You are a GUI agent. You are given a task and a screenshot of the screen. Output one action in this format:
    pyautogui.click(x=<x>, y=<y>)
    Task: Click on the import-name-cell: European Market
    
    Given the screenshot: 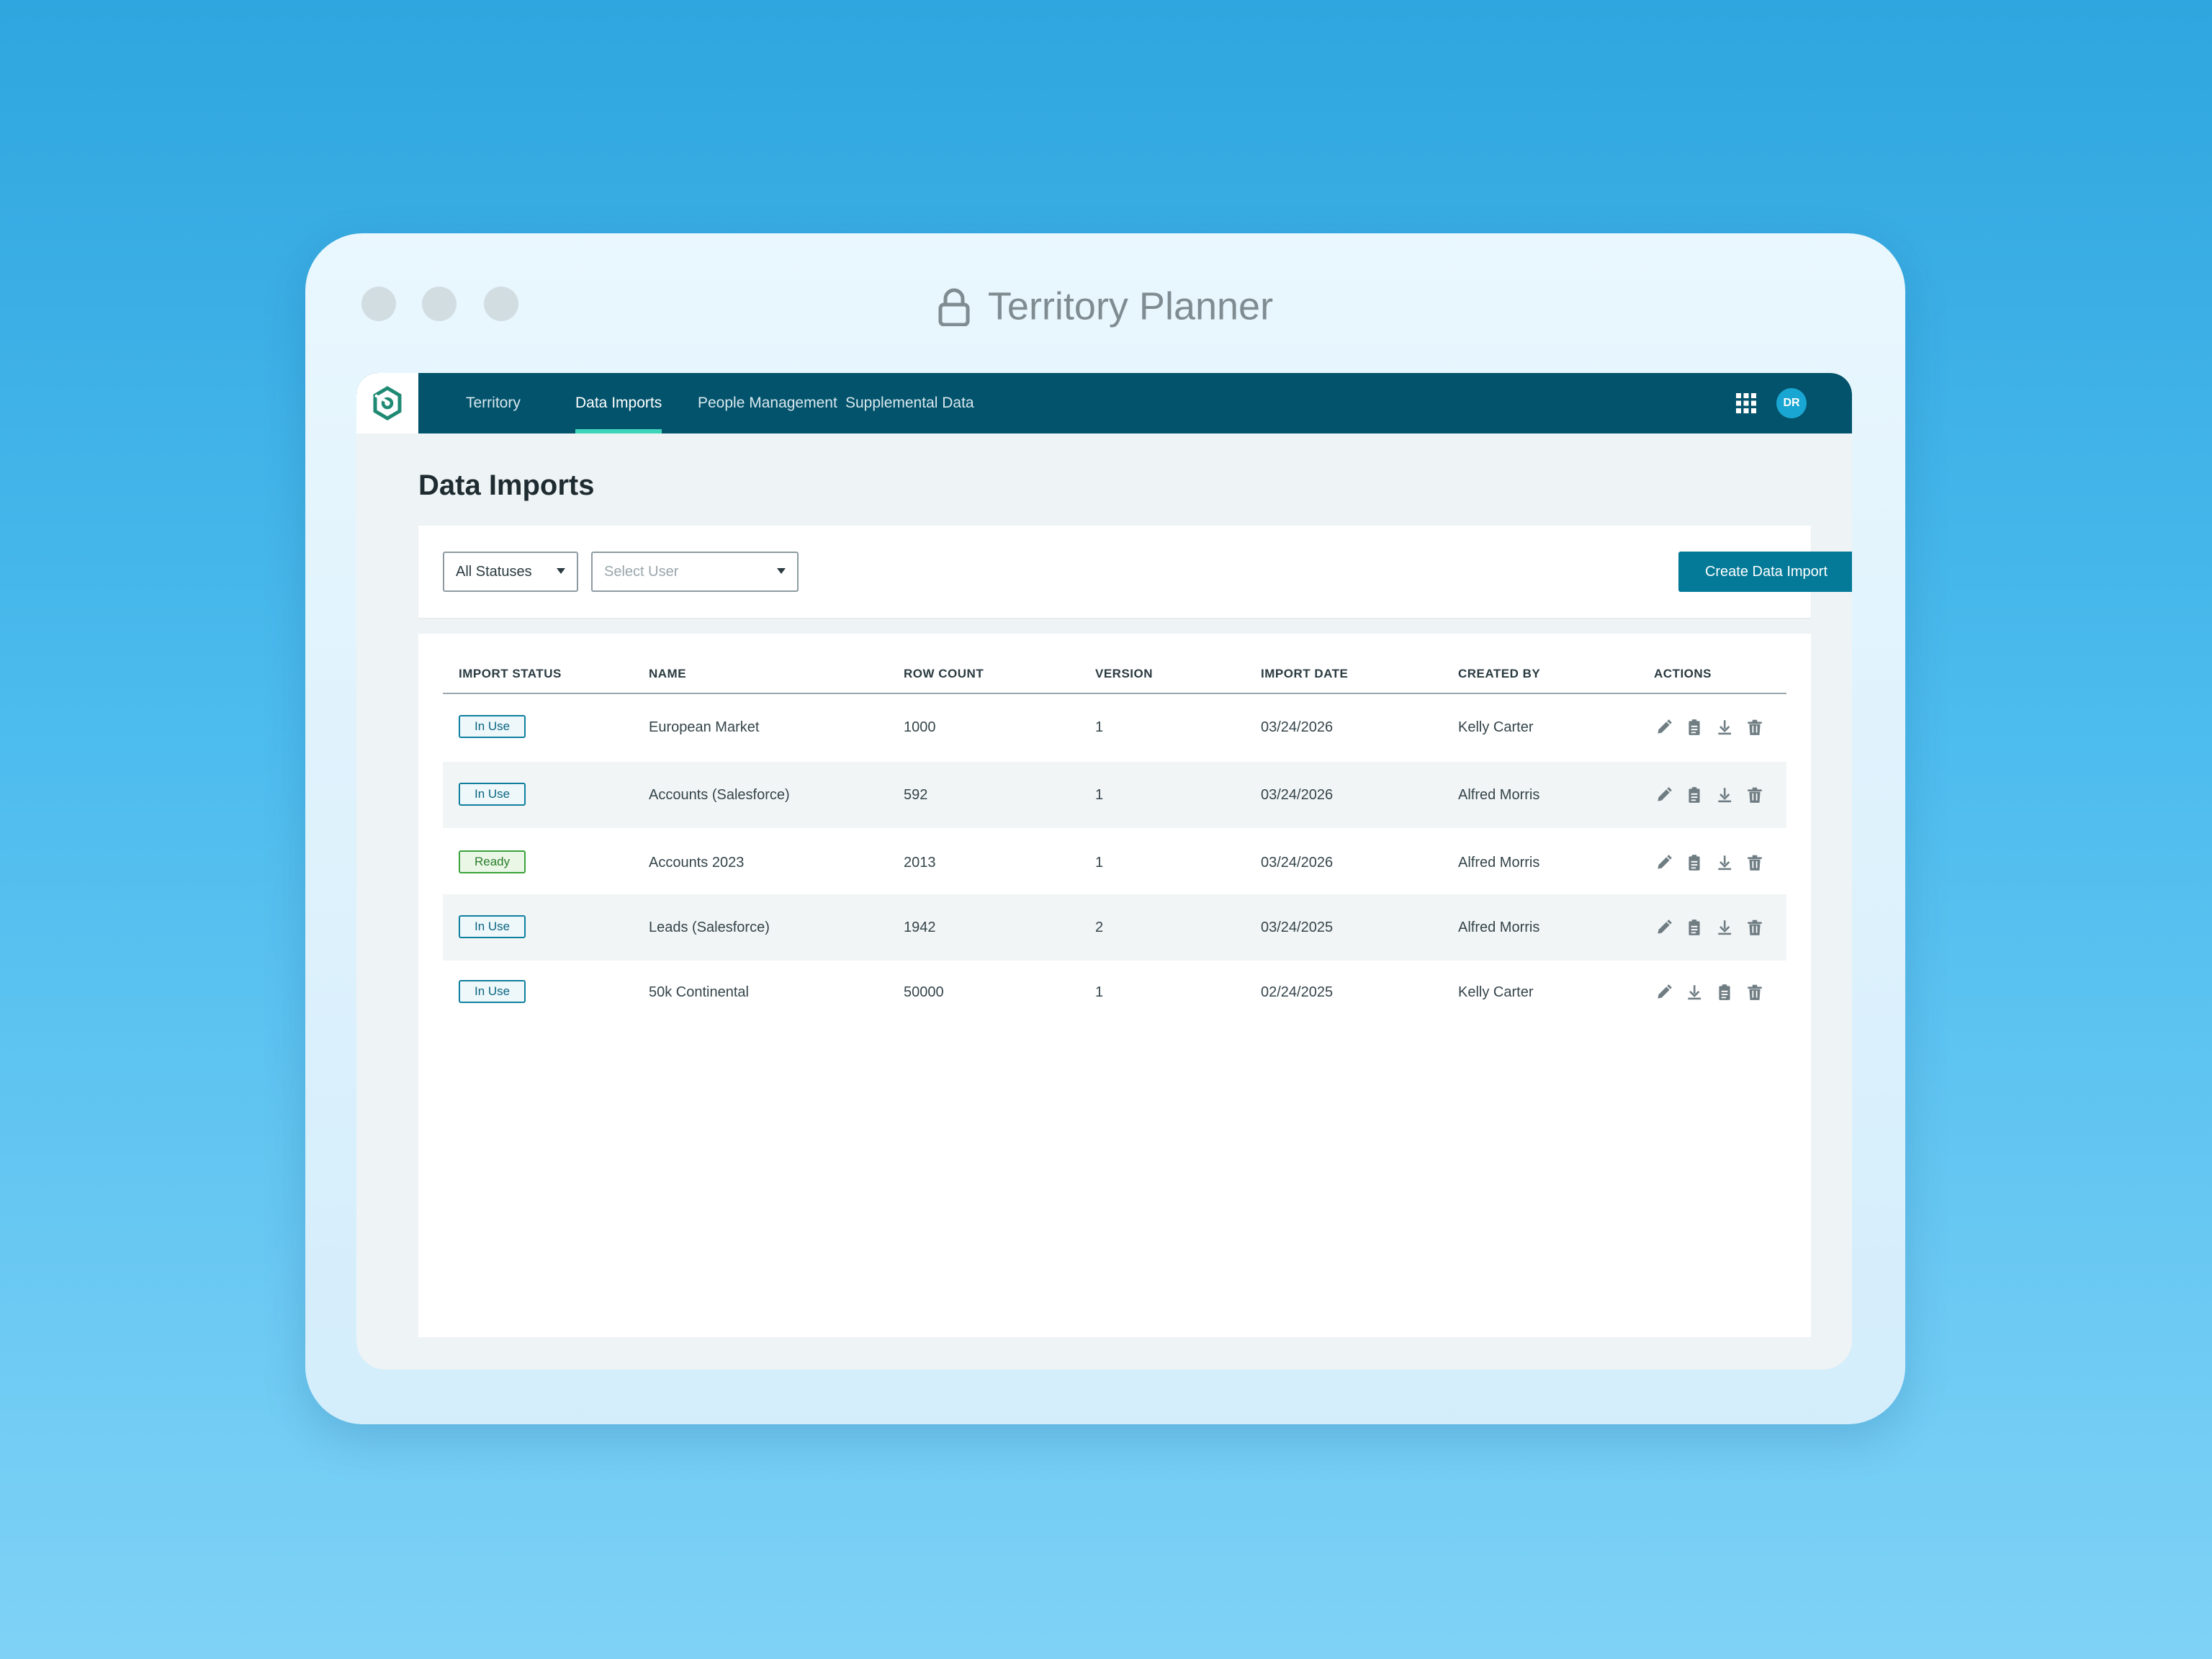 What is the action you would take?
    pyautogui.click(x=704, y=727)
    